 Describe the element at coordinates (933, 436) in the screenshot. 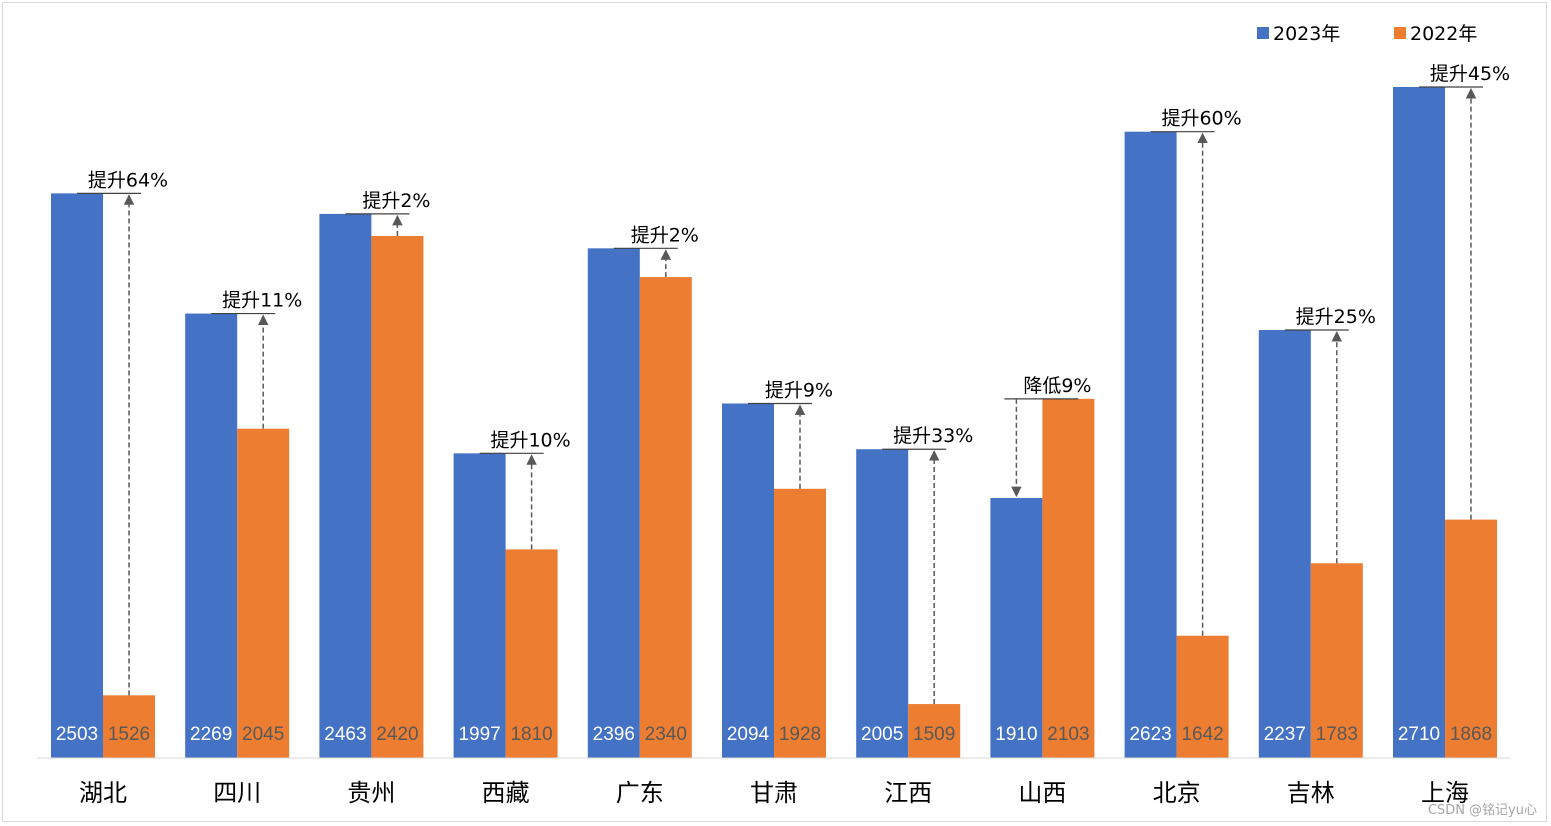

I see `change-label-6: 提升33%` at that location.